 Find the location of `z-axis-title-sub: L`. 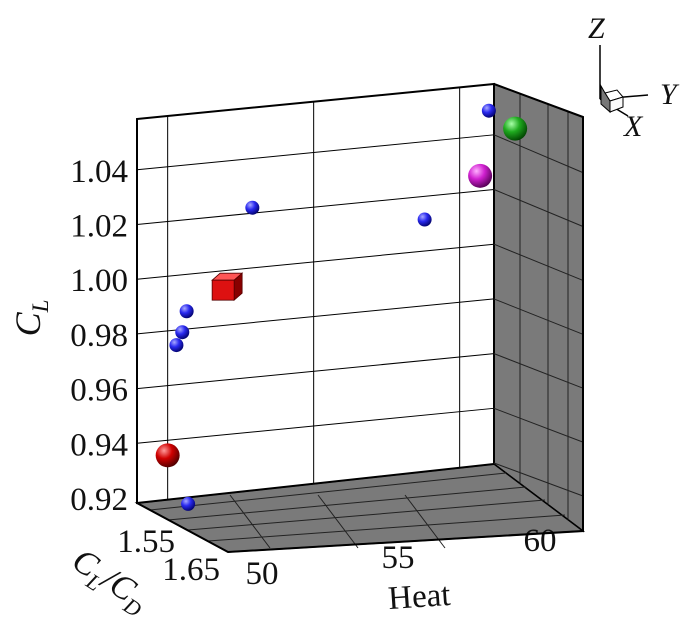

z-axis-title-sub: L is located at coordinates (40, 307).